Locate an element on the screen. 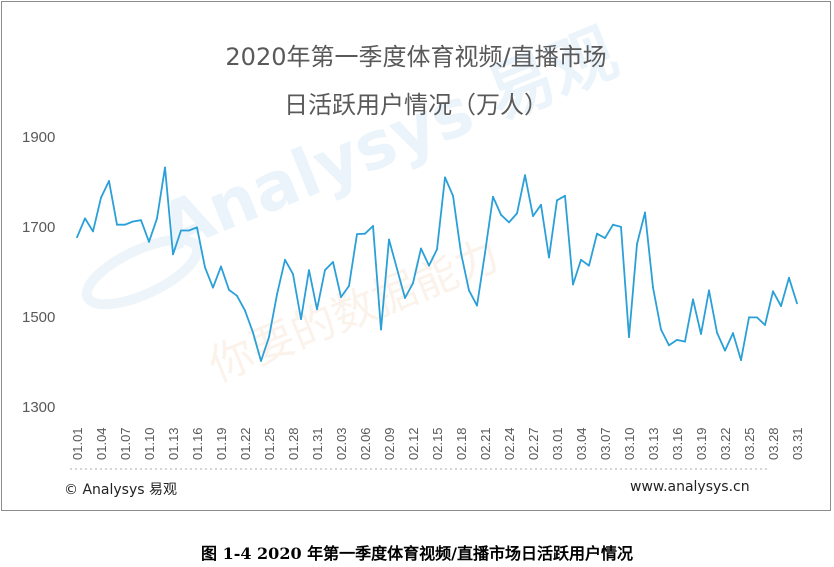  website-text: www.analysys.cn is located at coordinates (690, 487).